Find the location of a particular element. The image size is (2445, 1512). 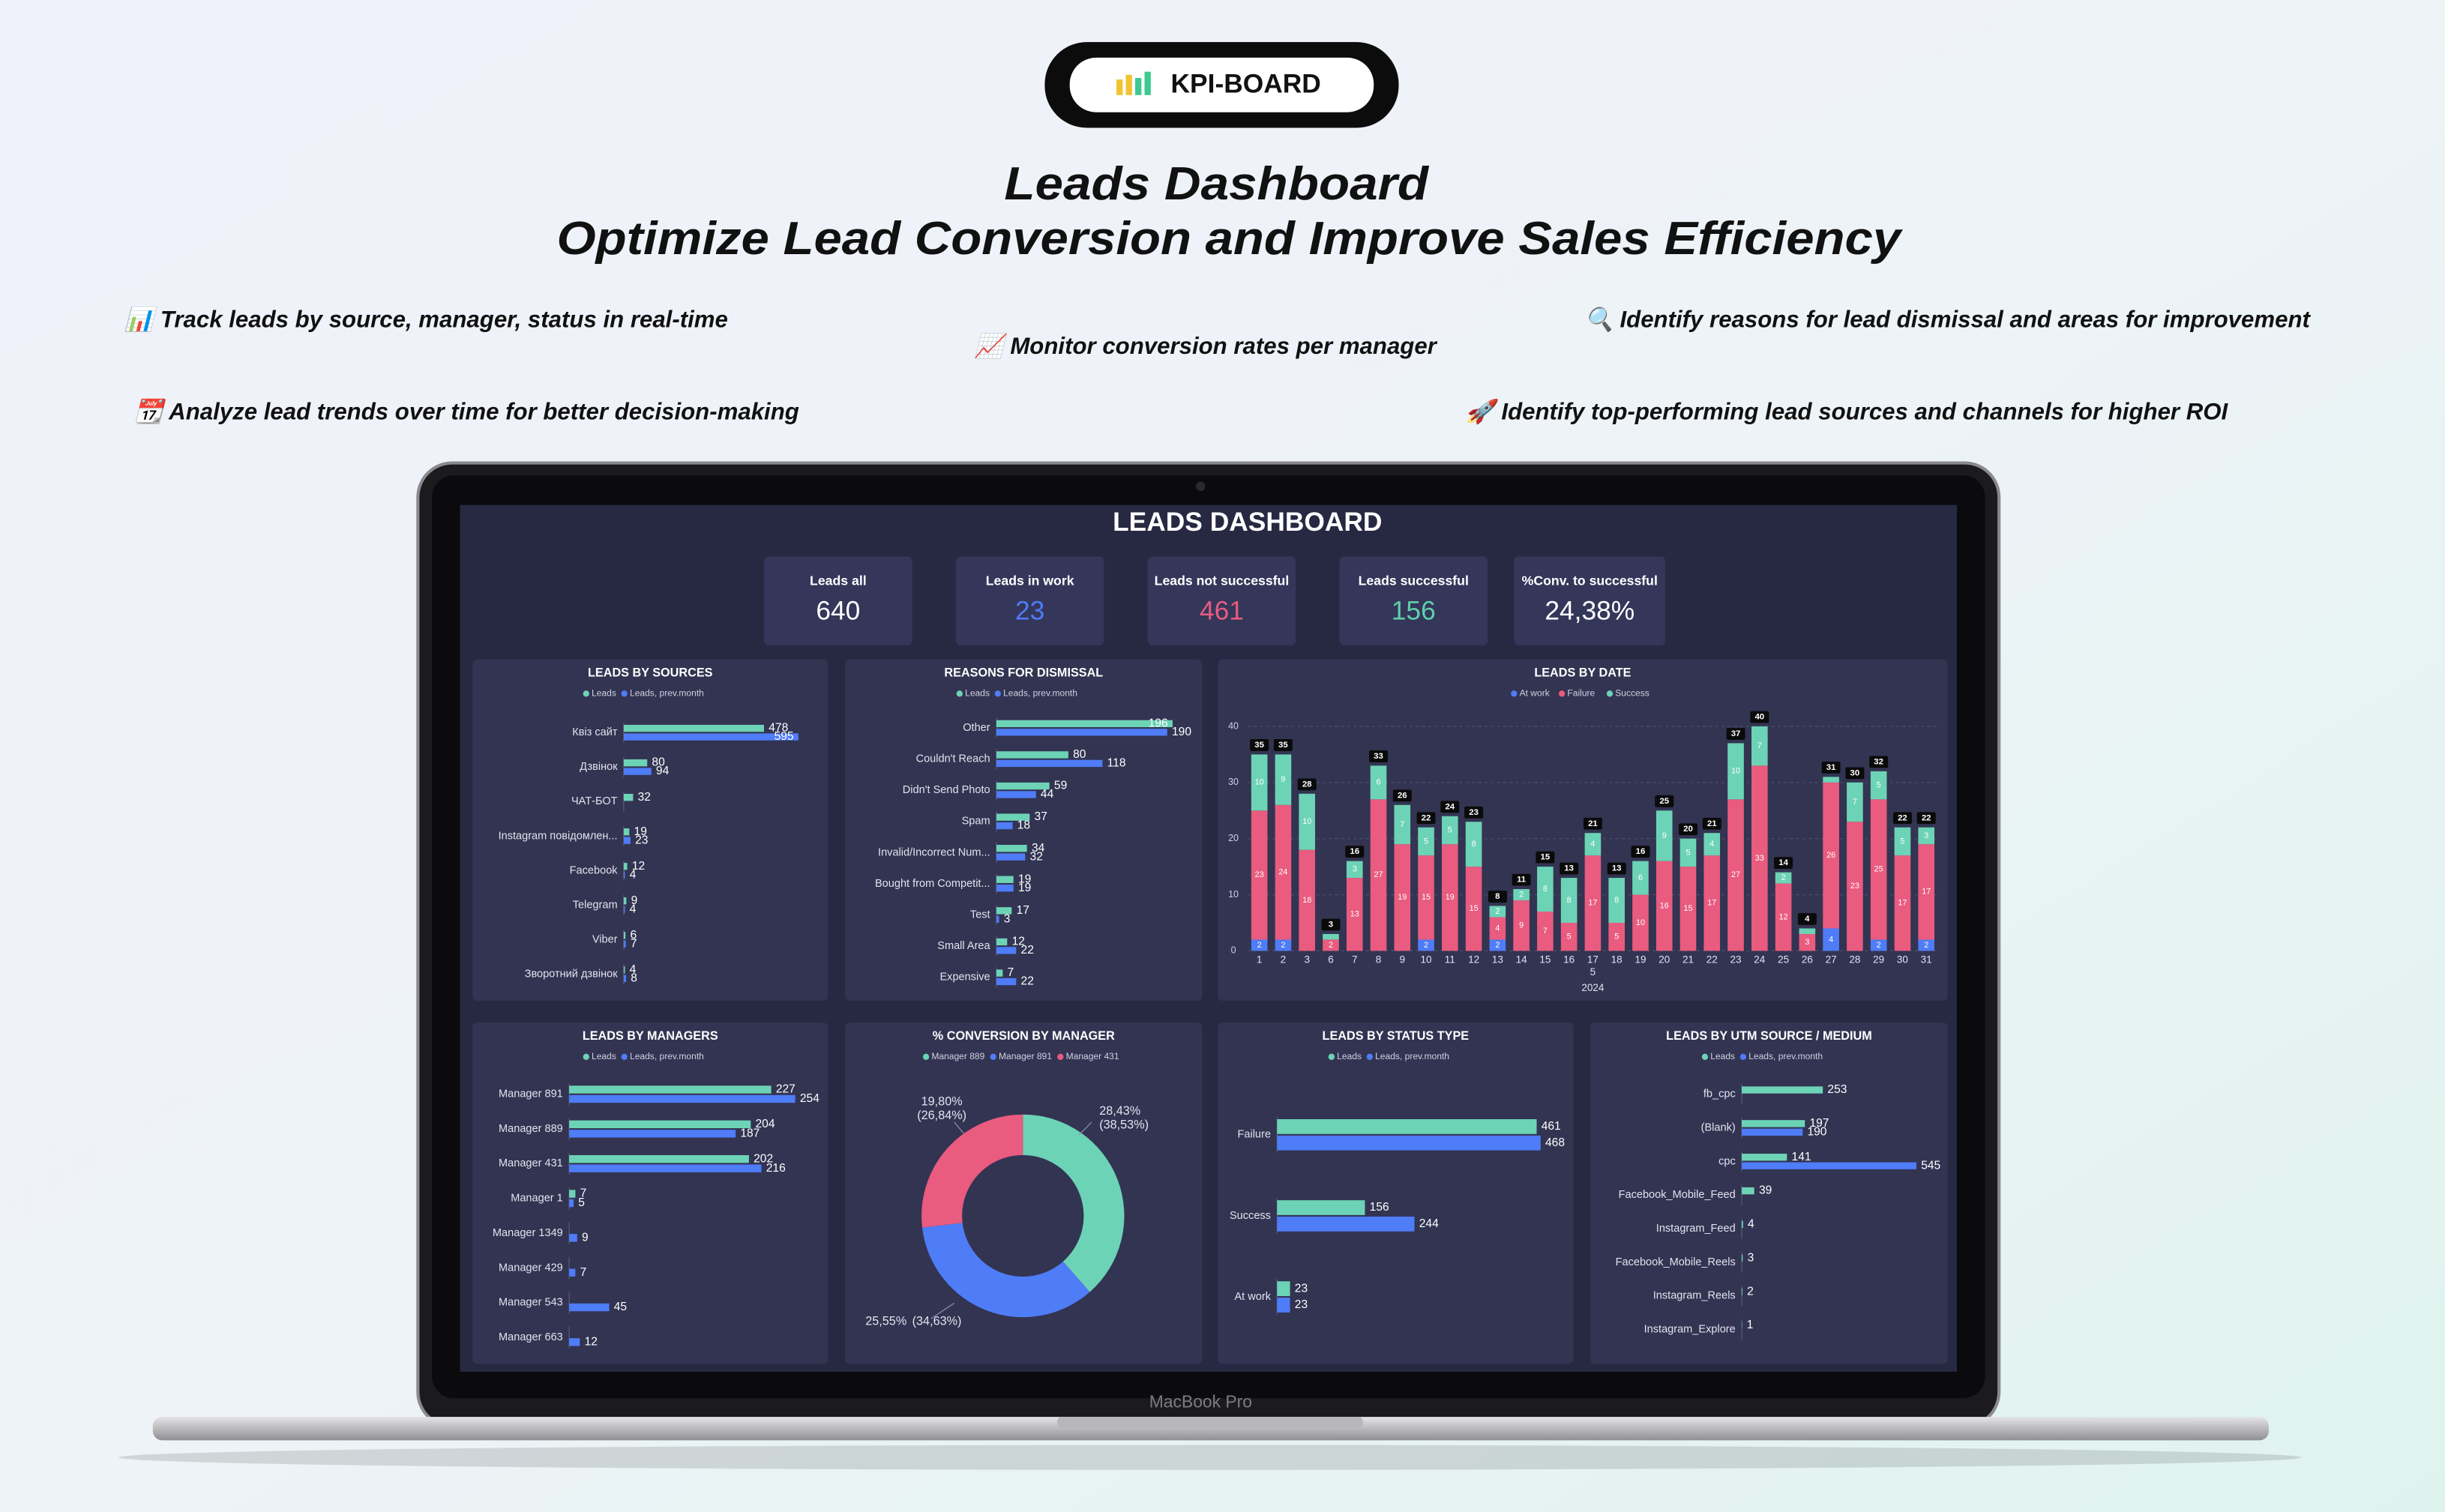

x-tick-label: 21 is located at coordinates (1688, 959).